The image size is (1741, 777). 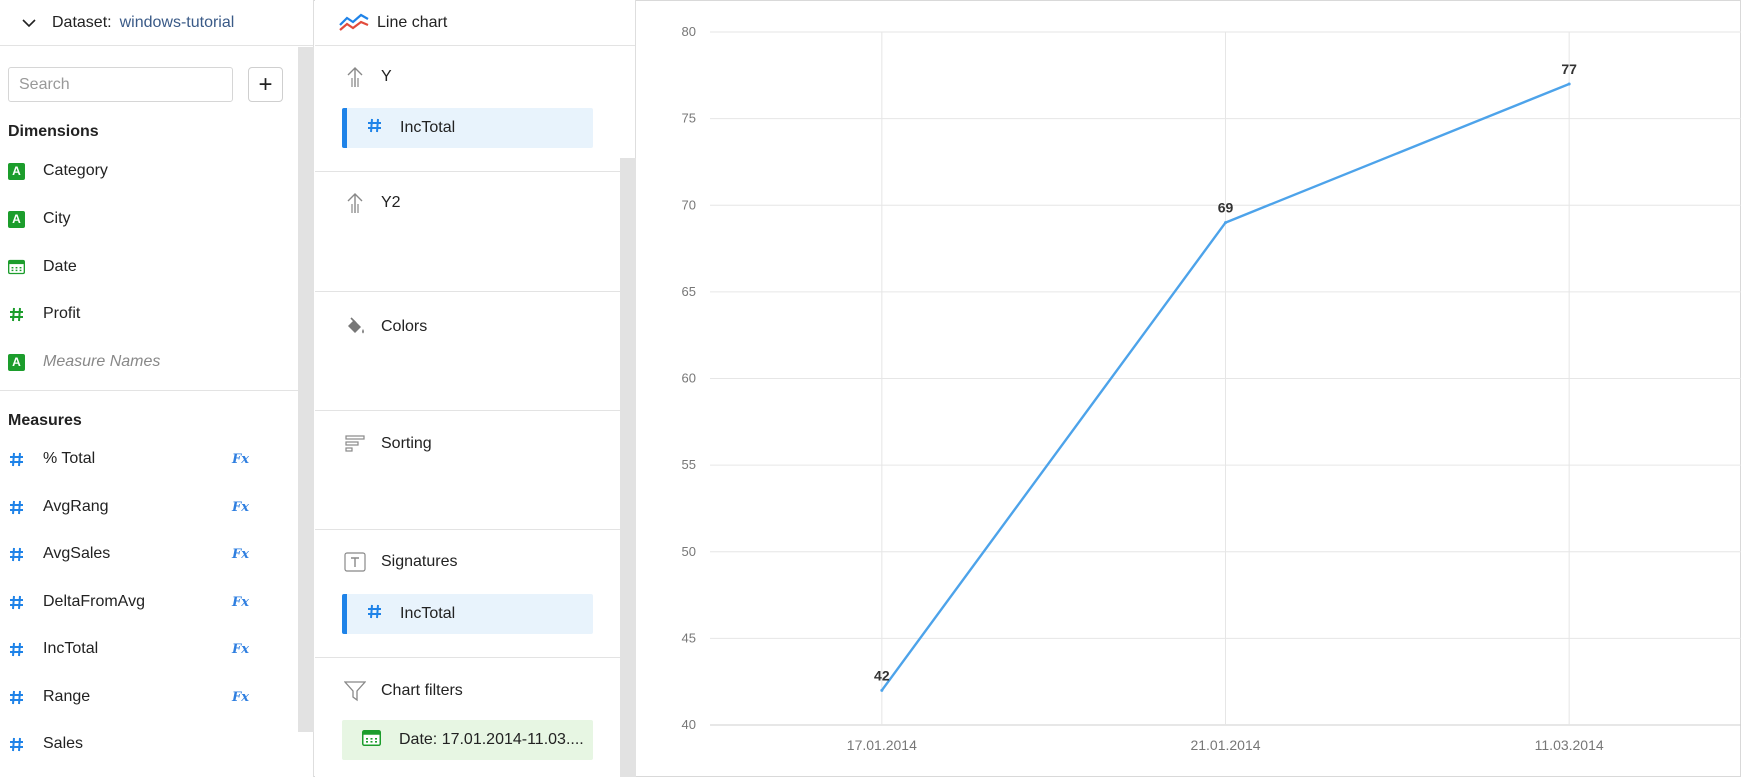 What do you see at coordinates (71, 648) in the screenshot?
I see `field-label: IncTotal` at bounding box center [71, 648].